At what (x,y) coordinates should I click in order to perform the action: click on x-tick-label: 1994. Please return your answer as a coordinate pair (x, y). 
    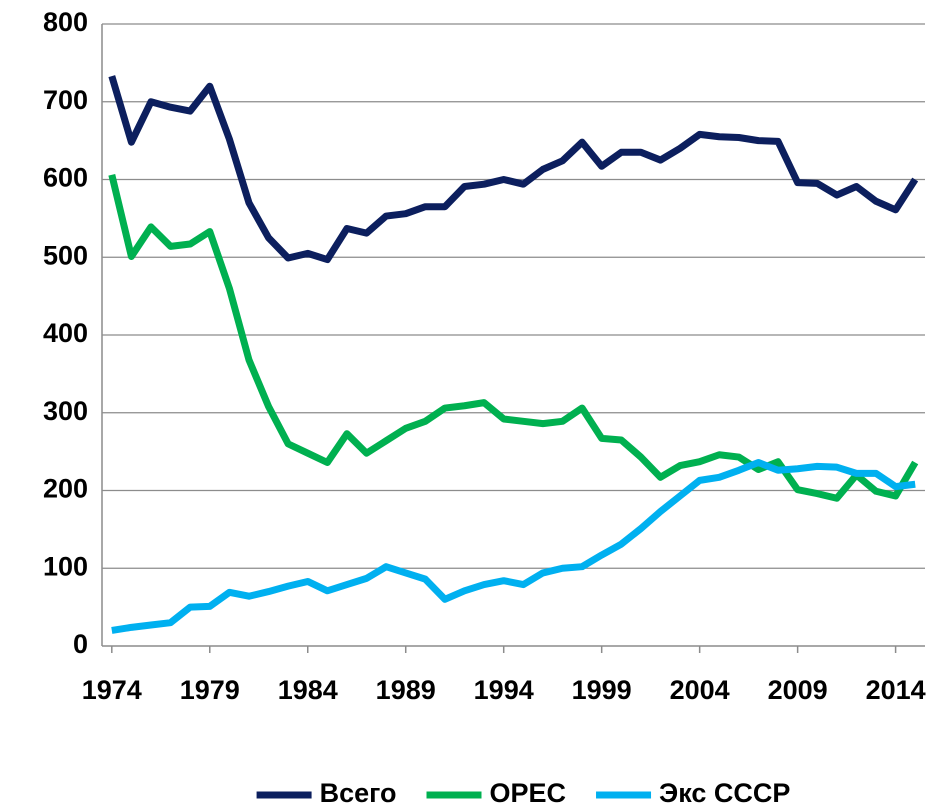
    Looking at the image, I should click on (504, 690).